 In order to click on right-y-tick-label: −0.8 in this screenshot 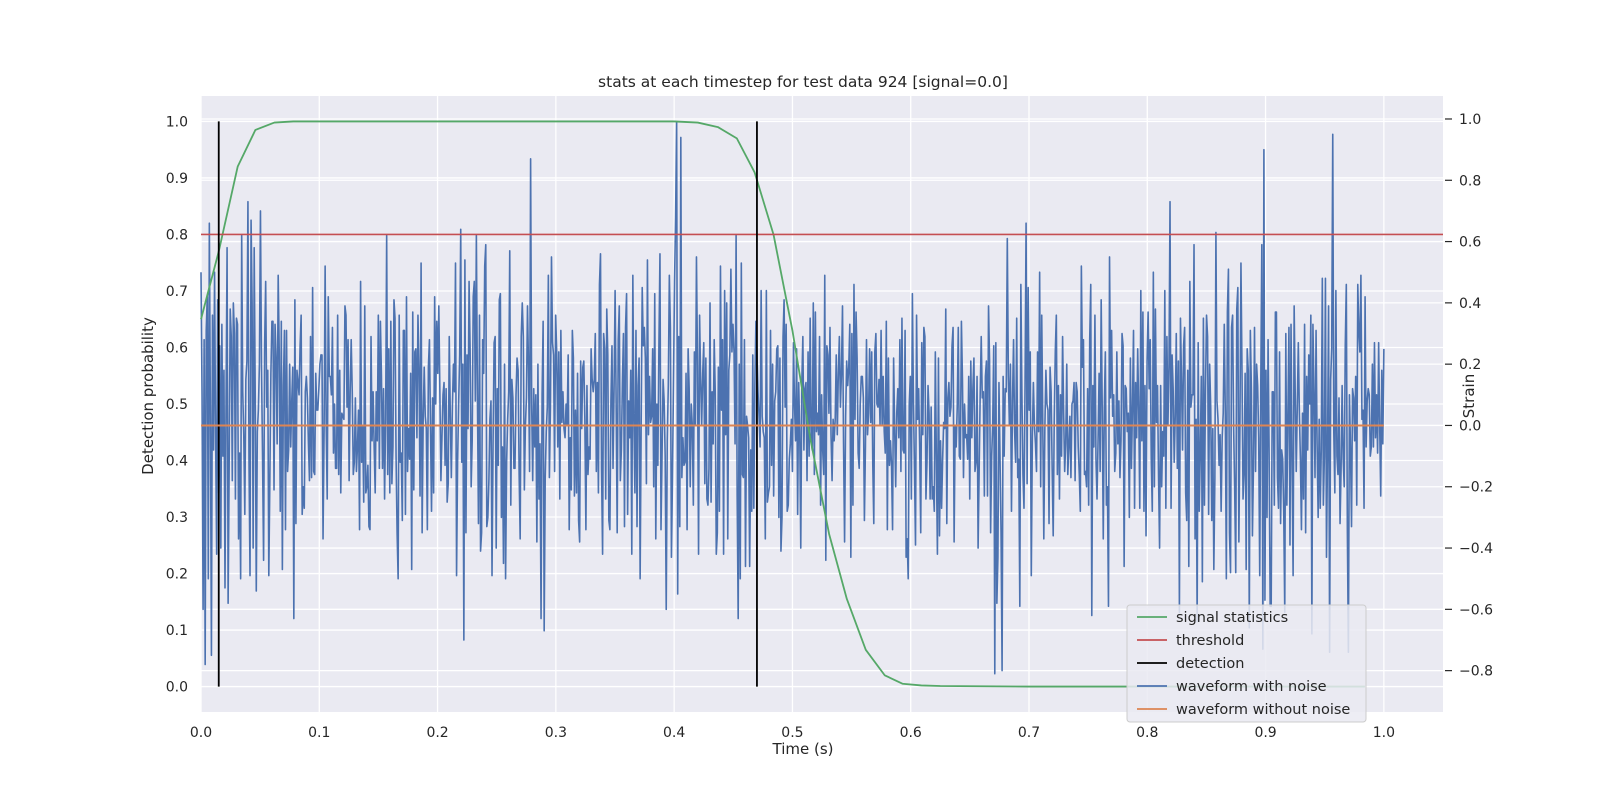, I will do `click(1476, 672)`.